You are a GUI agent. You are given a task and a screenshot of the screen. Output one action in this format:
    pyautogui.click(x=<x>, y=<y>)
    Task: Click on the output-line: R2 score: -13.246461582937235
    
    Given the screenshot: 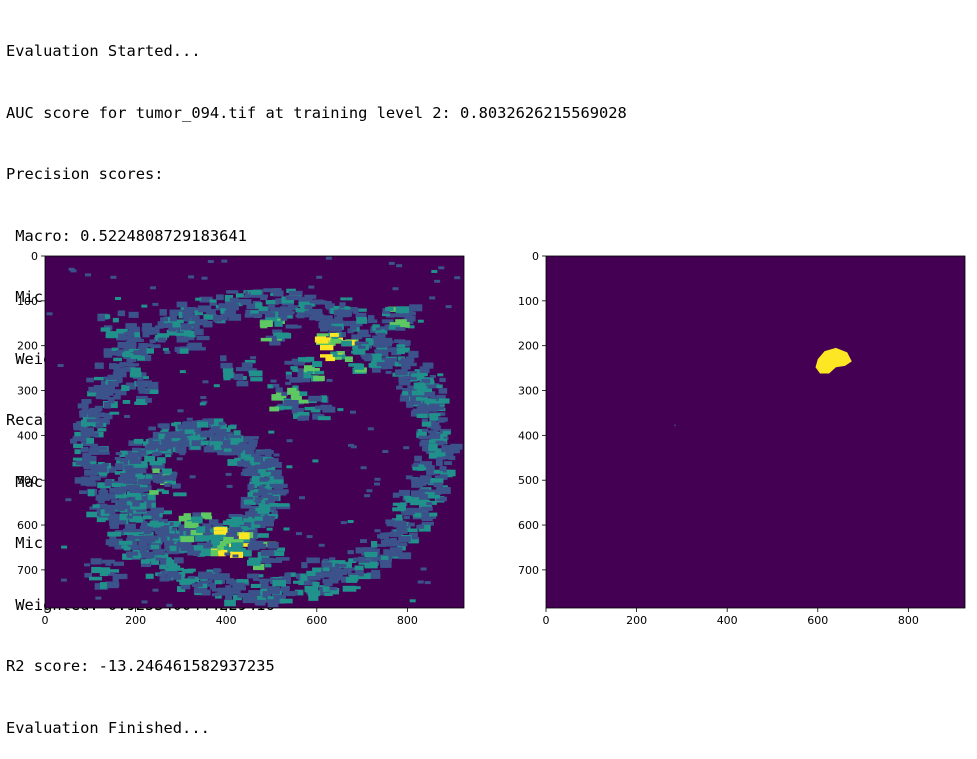 What is the action you would take?
    pyautogui.click(x=140, y=666)
    